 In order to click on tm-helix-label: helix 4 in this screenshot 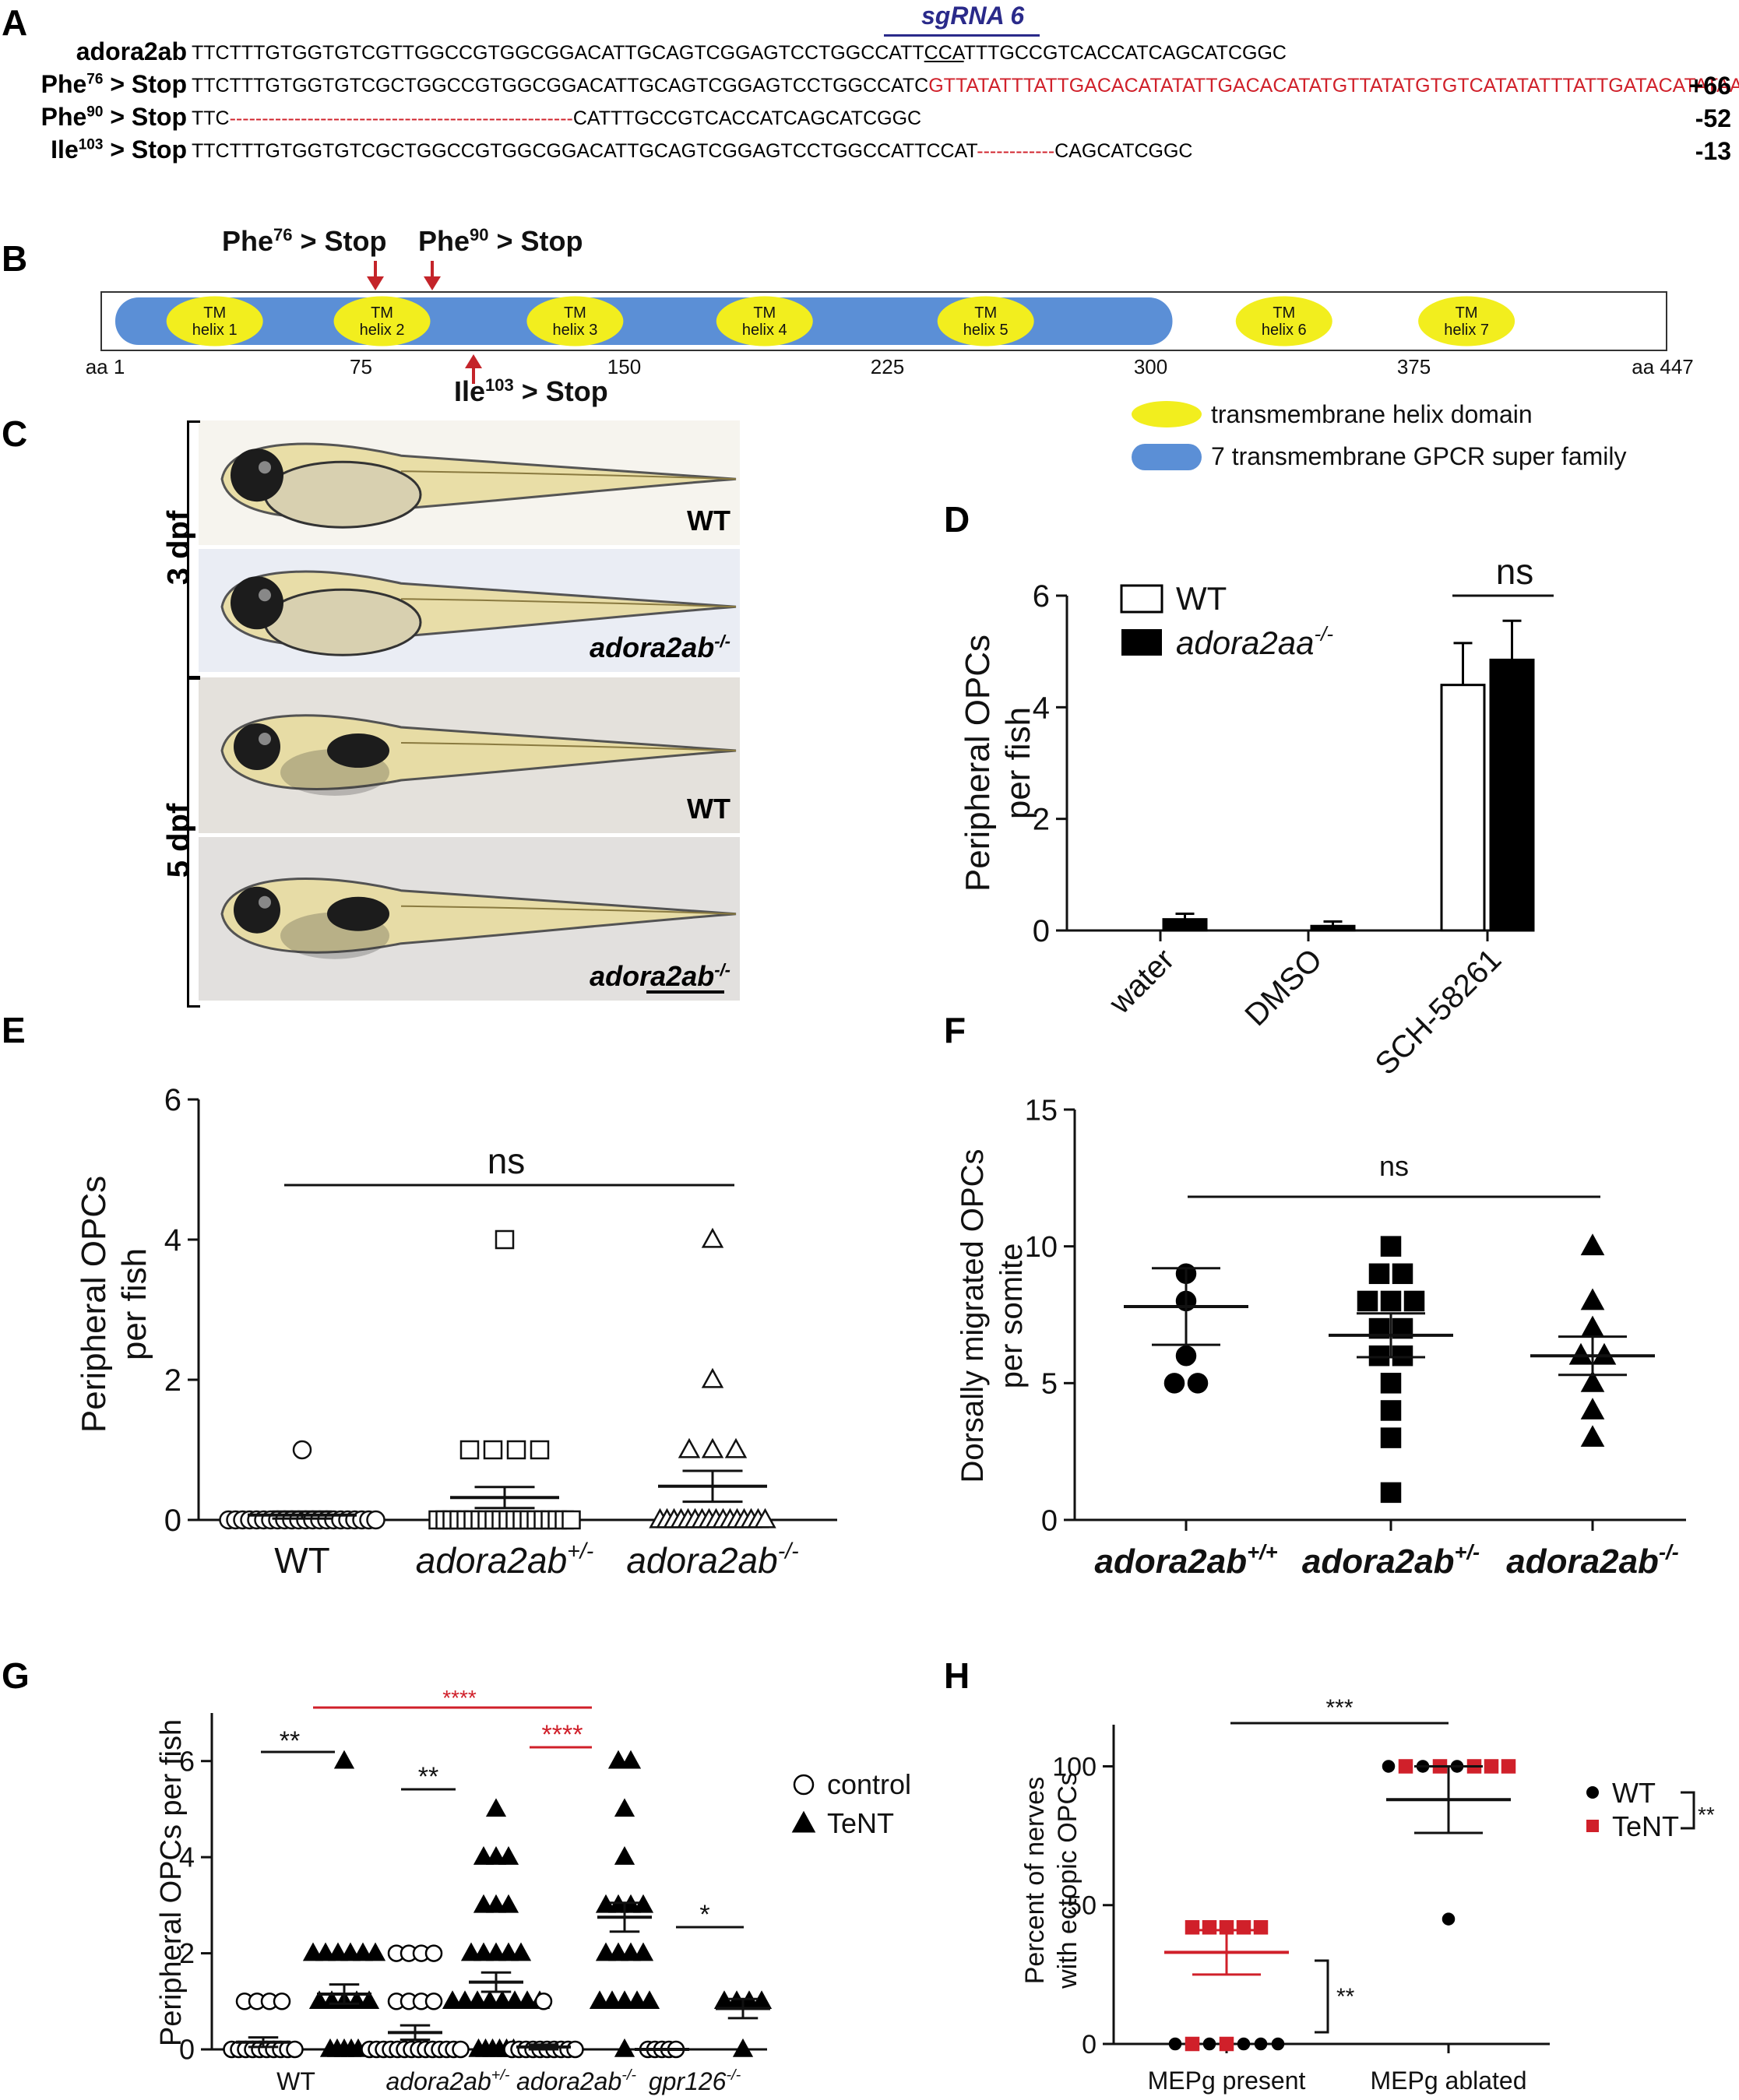, I will do `click(764, 330)`.